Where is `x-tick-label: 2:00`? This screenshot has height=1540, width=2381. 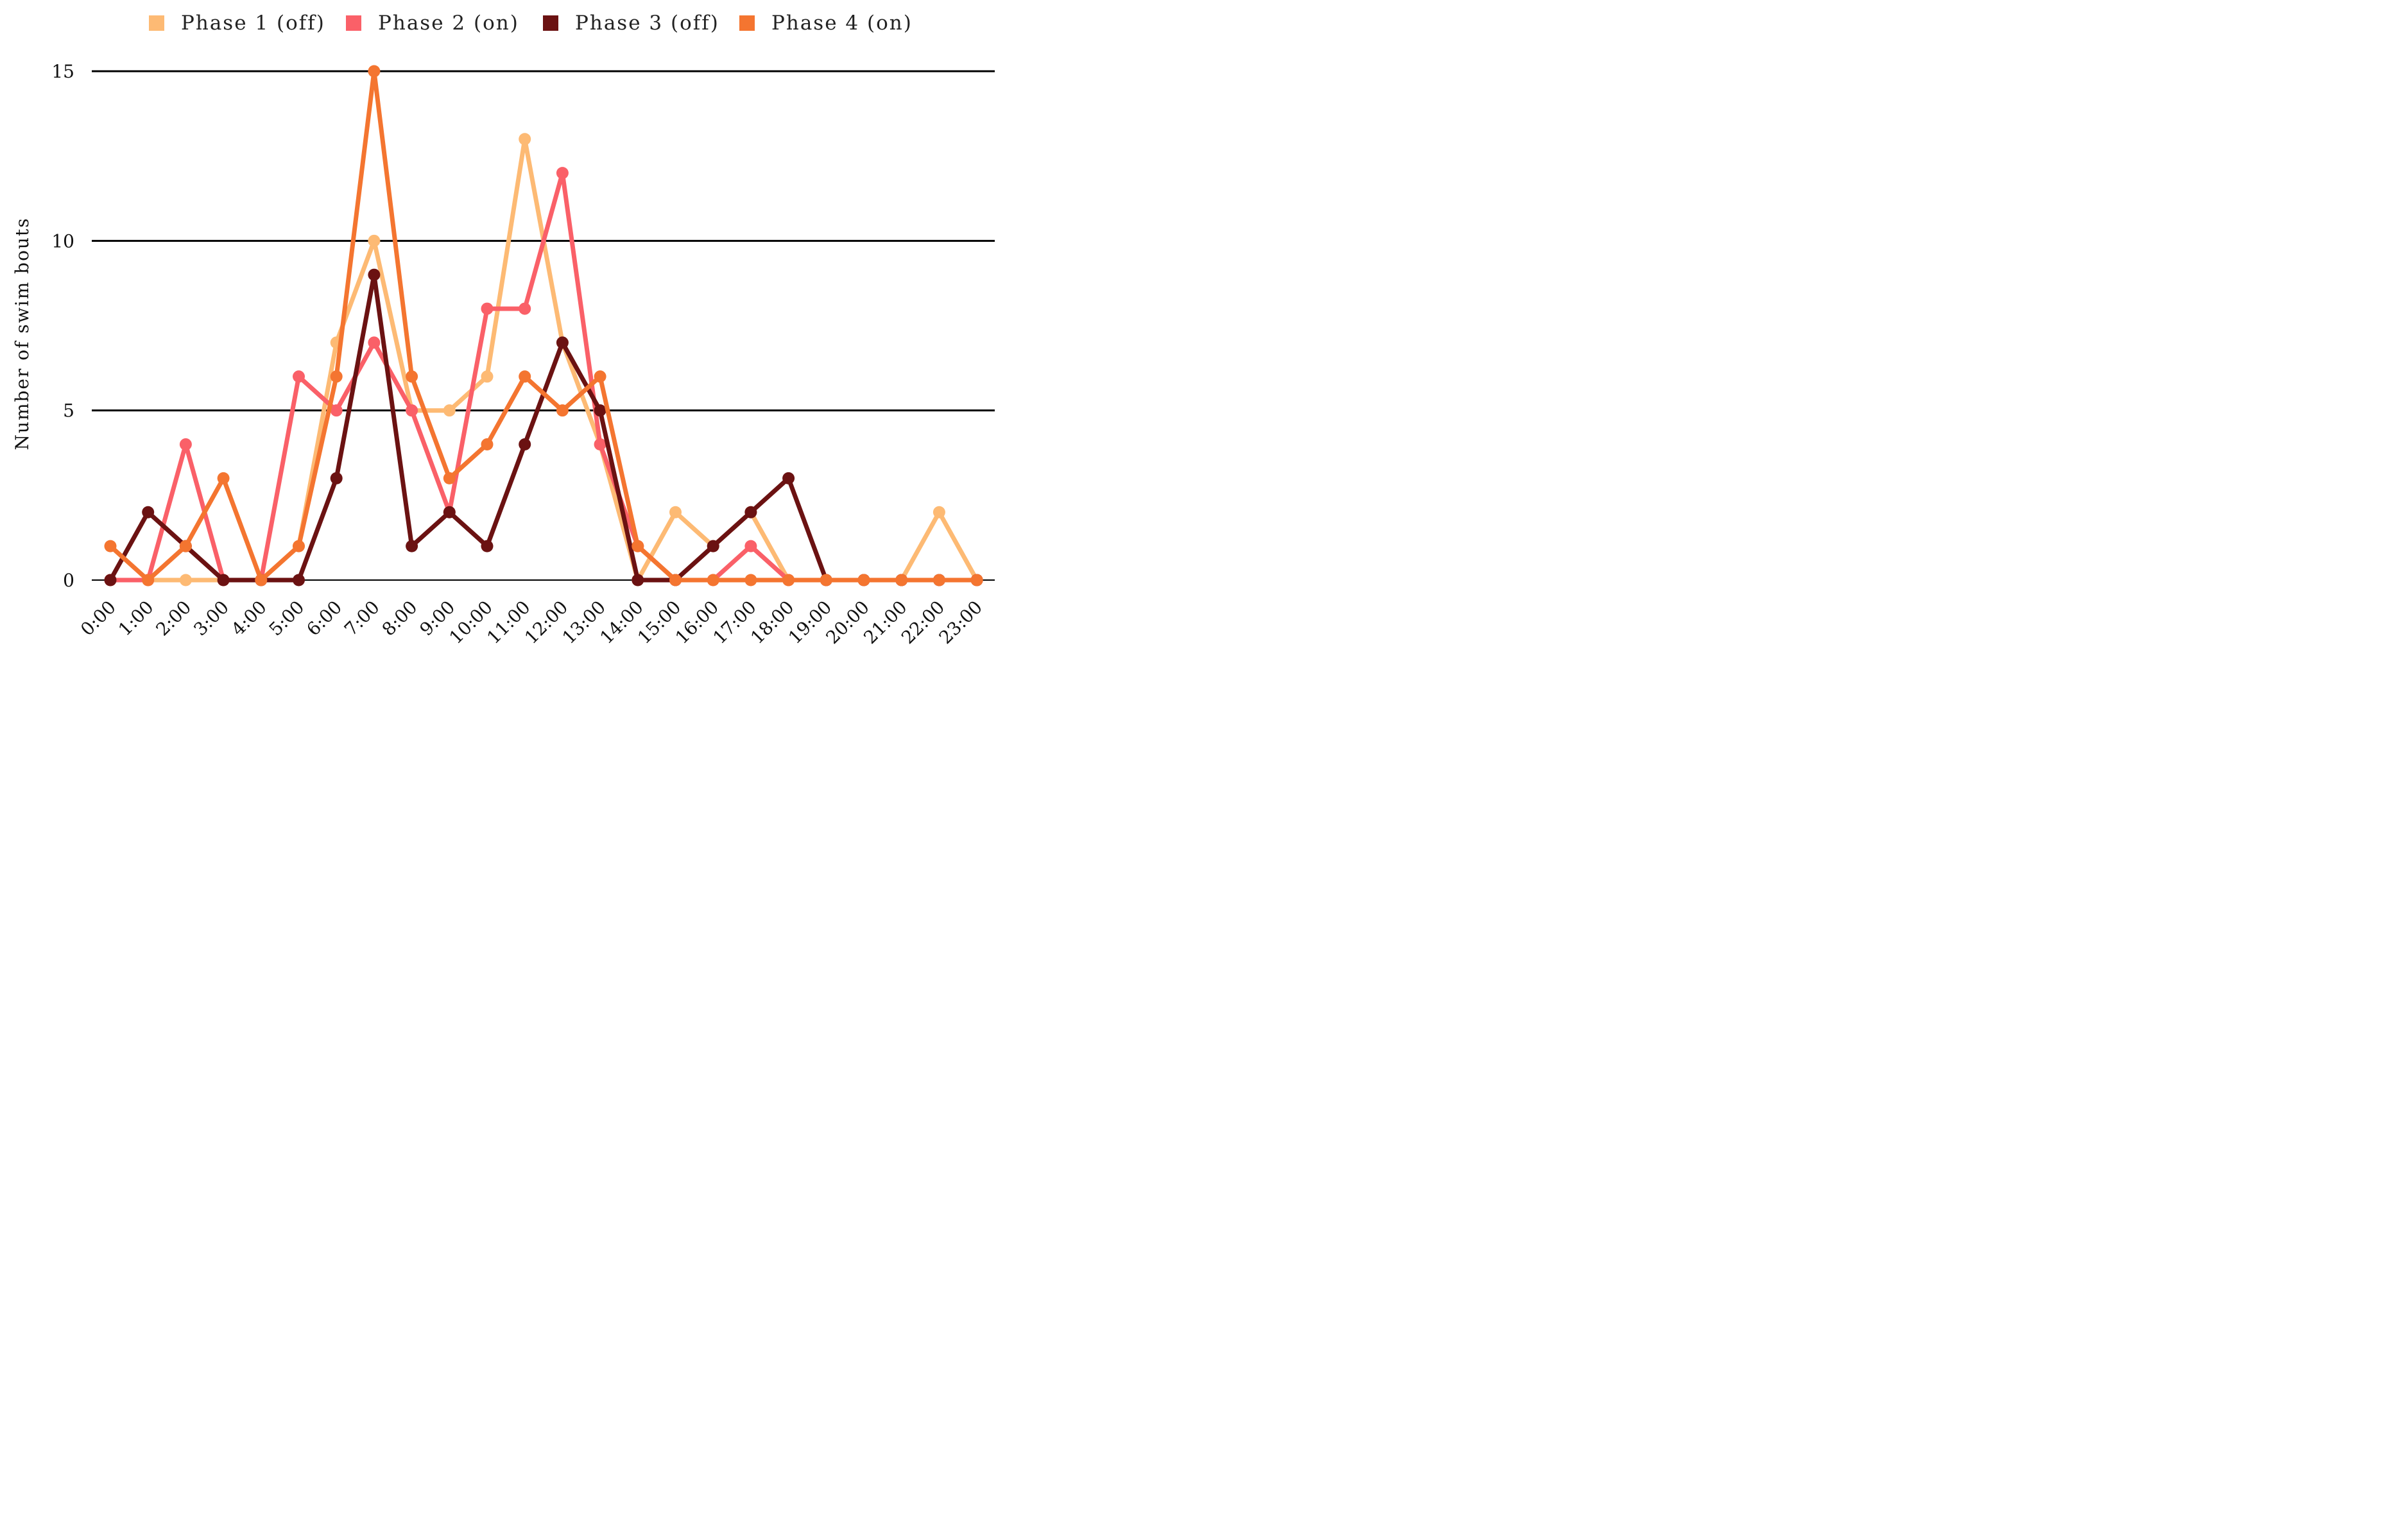
x-tick-label: 2:00 is located at coordinates (174, 619).